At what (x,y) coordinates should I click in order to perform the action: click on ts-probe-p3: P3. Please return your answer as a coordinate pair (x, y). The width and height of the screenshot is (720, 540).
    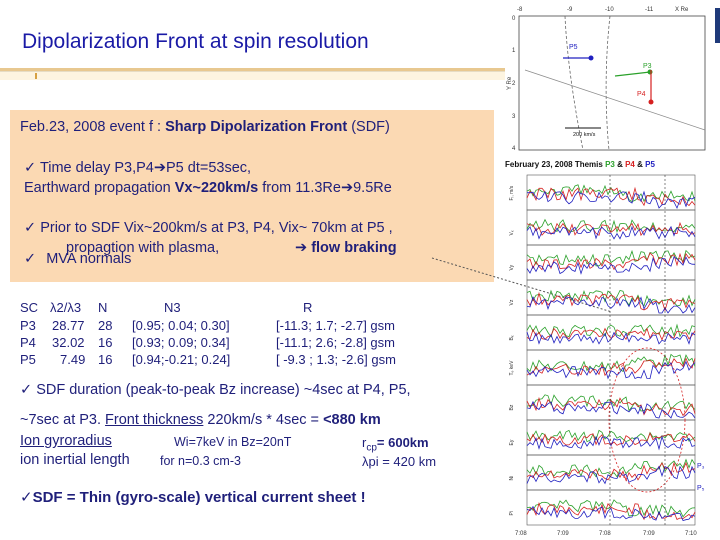
    Looking at the image, I should click on (610, 164).